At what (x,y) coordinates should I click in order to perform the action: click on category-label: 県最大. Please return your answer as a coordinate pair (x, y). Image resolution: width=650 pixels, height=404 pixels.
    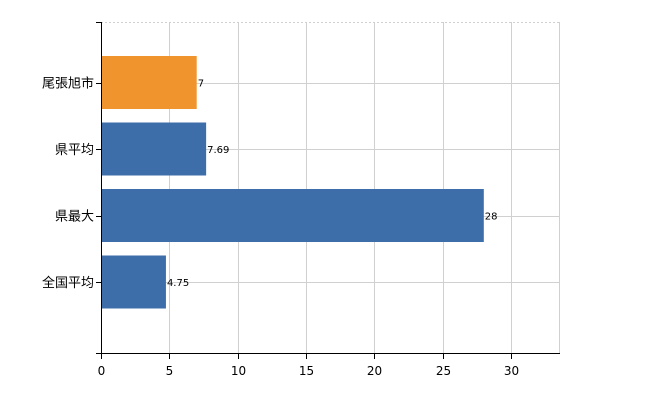
    Looking at the image, I should click on (74, 217).